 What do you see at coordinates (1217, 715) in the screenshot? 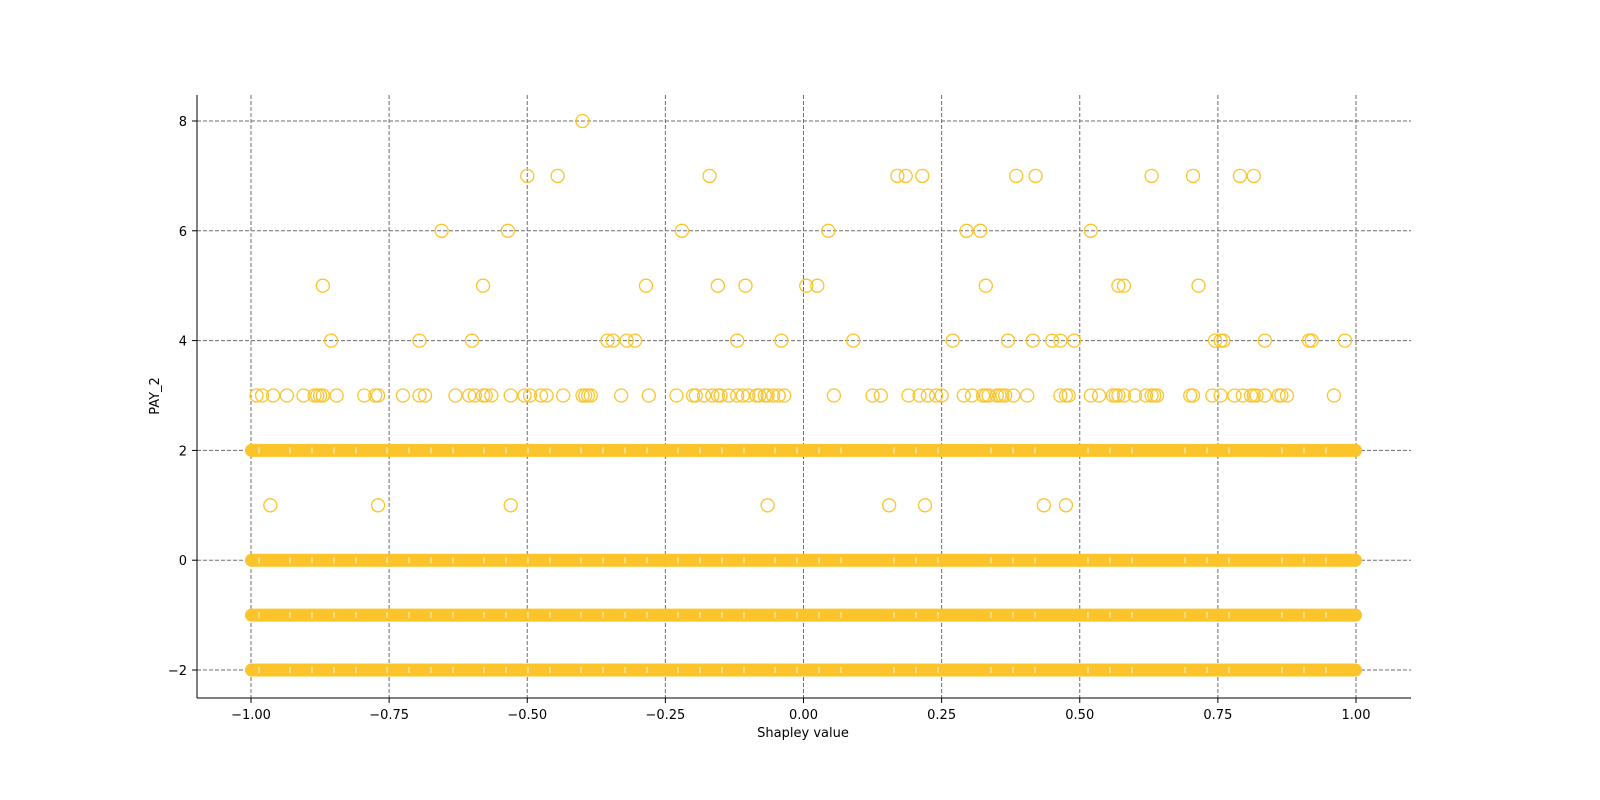
I see `x-tick-label: 0.75` at bounding box center [1217, 715].